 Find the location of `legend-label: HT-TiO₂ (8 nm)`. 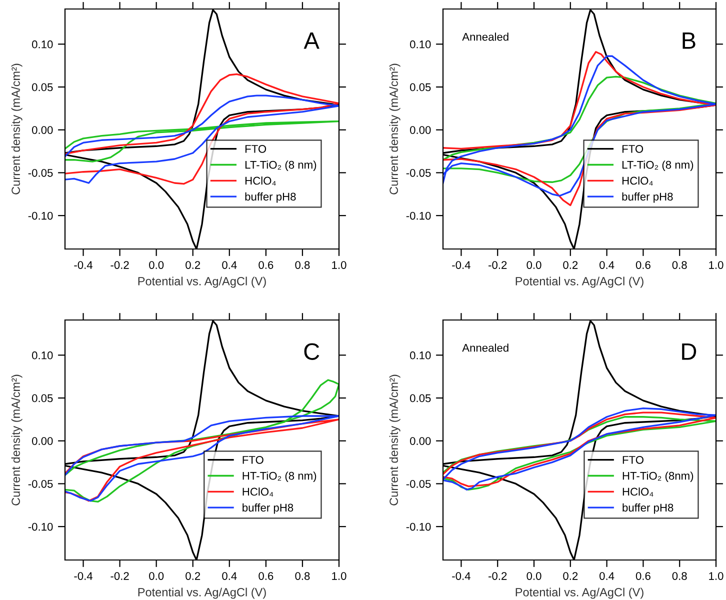

legend-label: HT-TiO₂ (8 nm) is located at coordinates (279, 477).